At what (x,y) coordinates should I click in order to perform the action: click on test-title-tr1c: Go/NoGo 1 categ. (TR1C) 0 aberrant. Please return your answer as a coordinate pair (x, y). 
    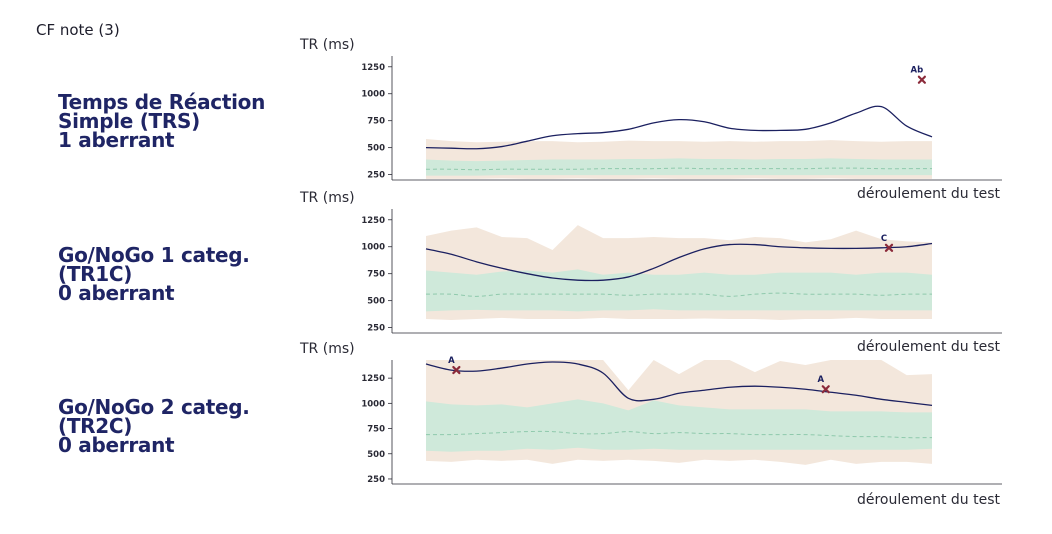
    Looking at the image, I should click on (154, 274).